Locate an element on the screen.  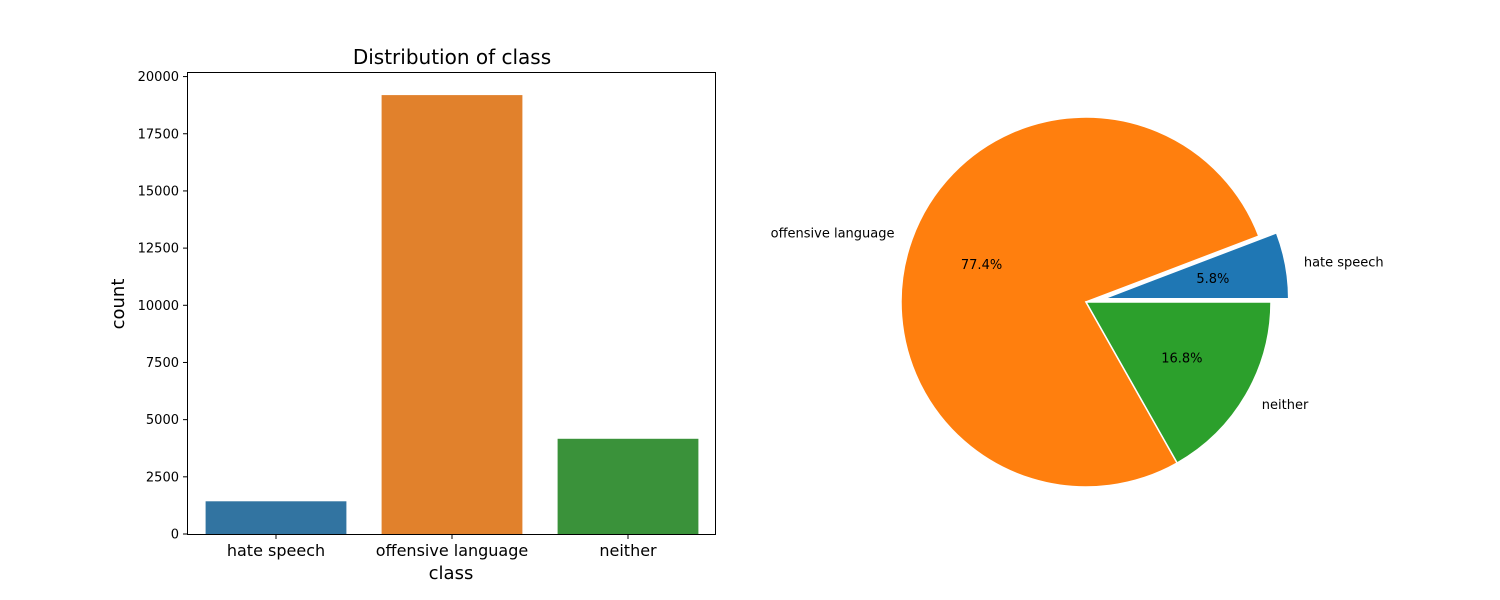
pie-slice-offensive-language is located at coordinates (1080, 302).